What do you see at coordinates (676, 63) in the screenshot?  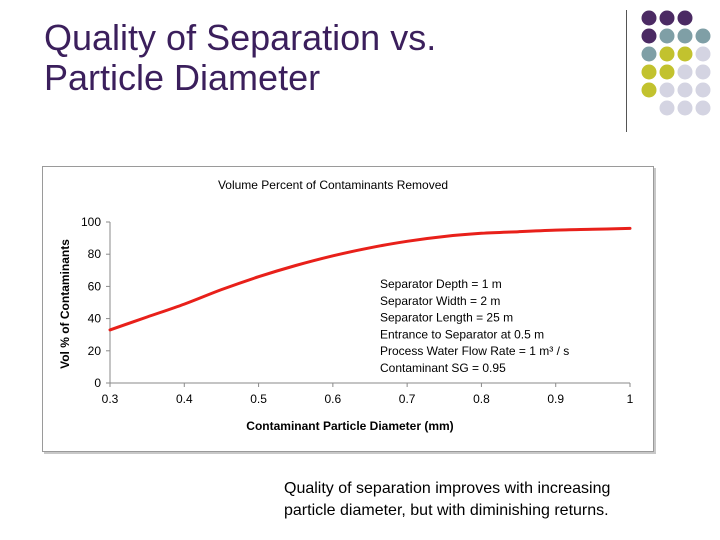 I see `decorative-dot-grid` at bounding box center [676, 63].